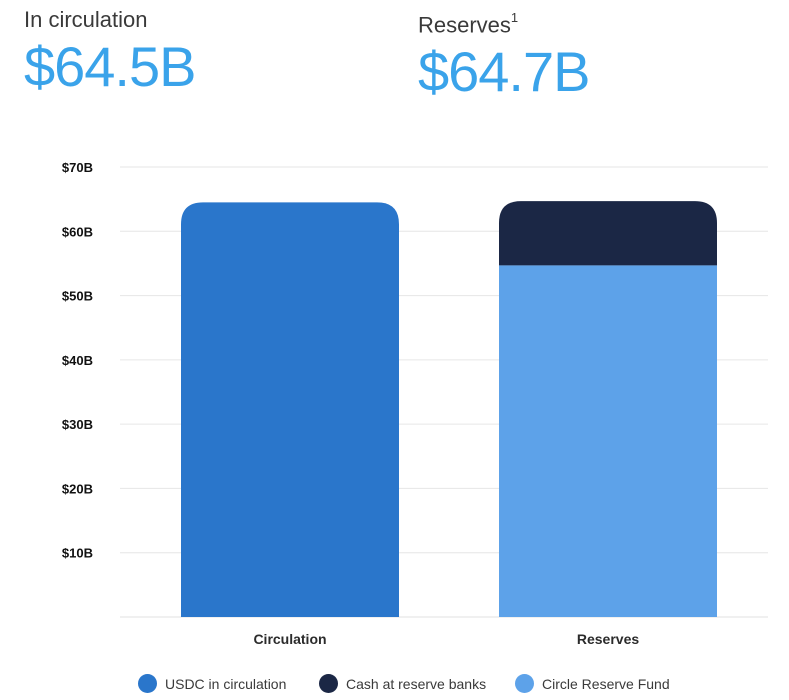 Image resolution: width=789 pixels, height=700 pixels. Describe the element at coordinates (86, 19) in the screenshot. I see `circulation-label: In circulation` at that location.